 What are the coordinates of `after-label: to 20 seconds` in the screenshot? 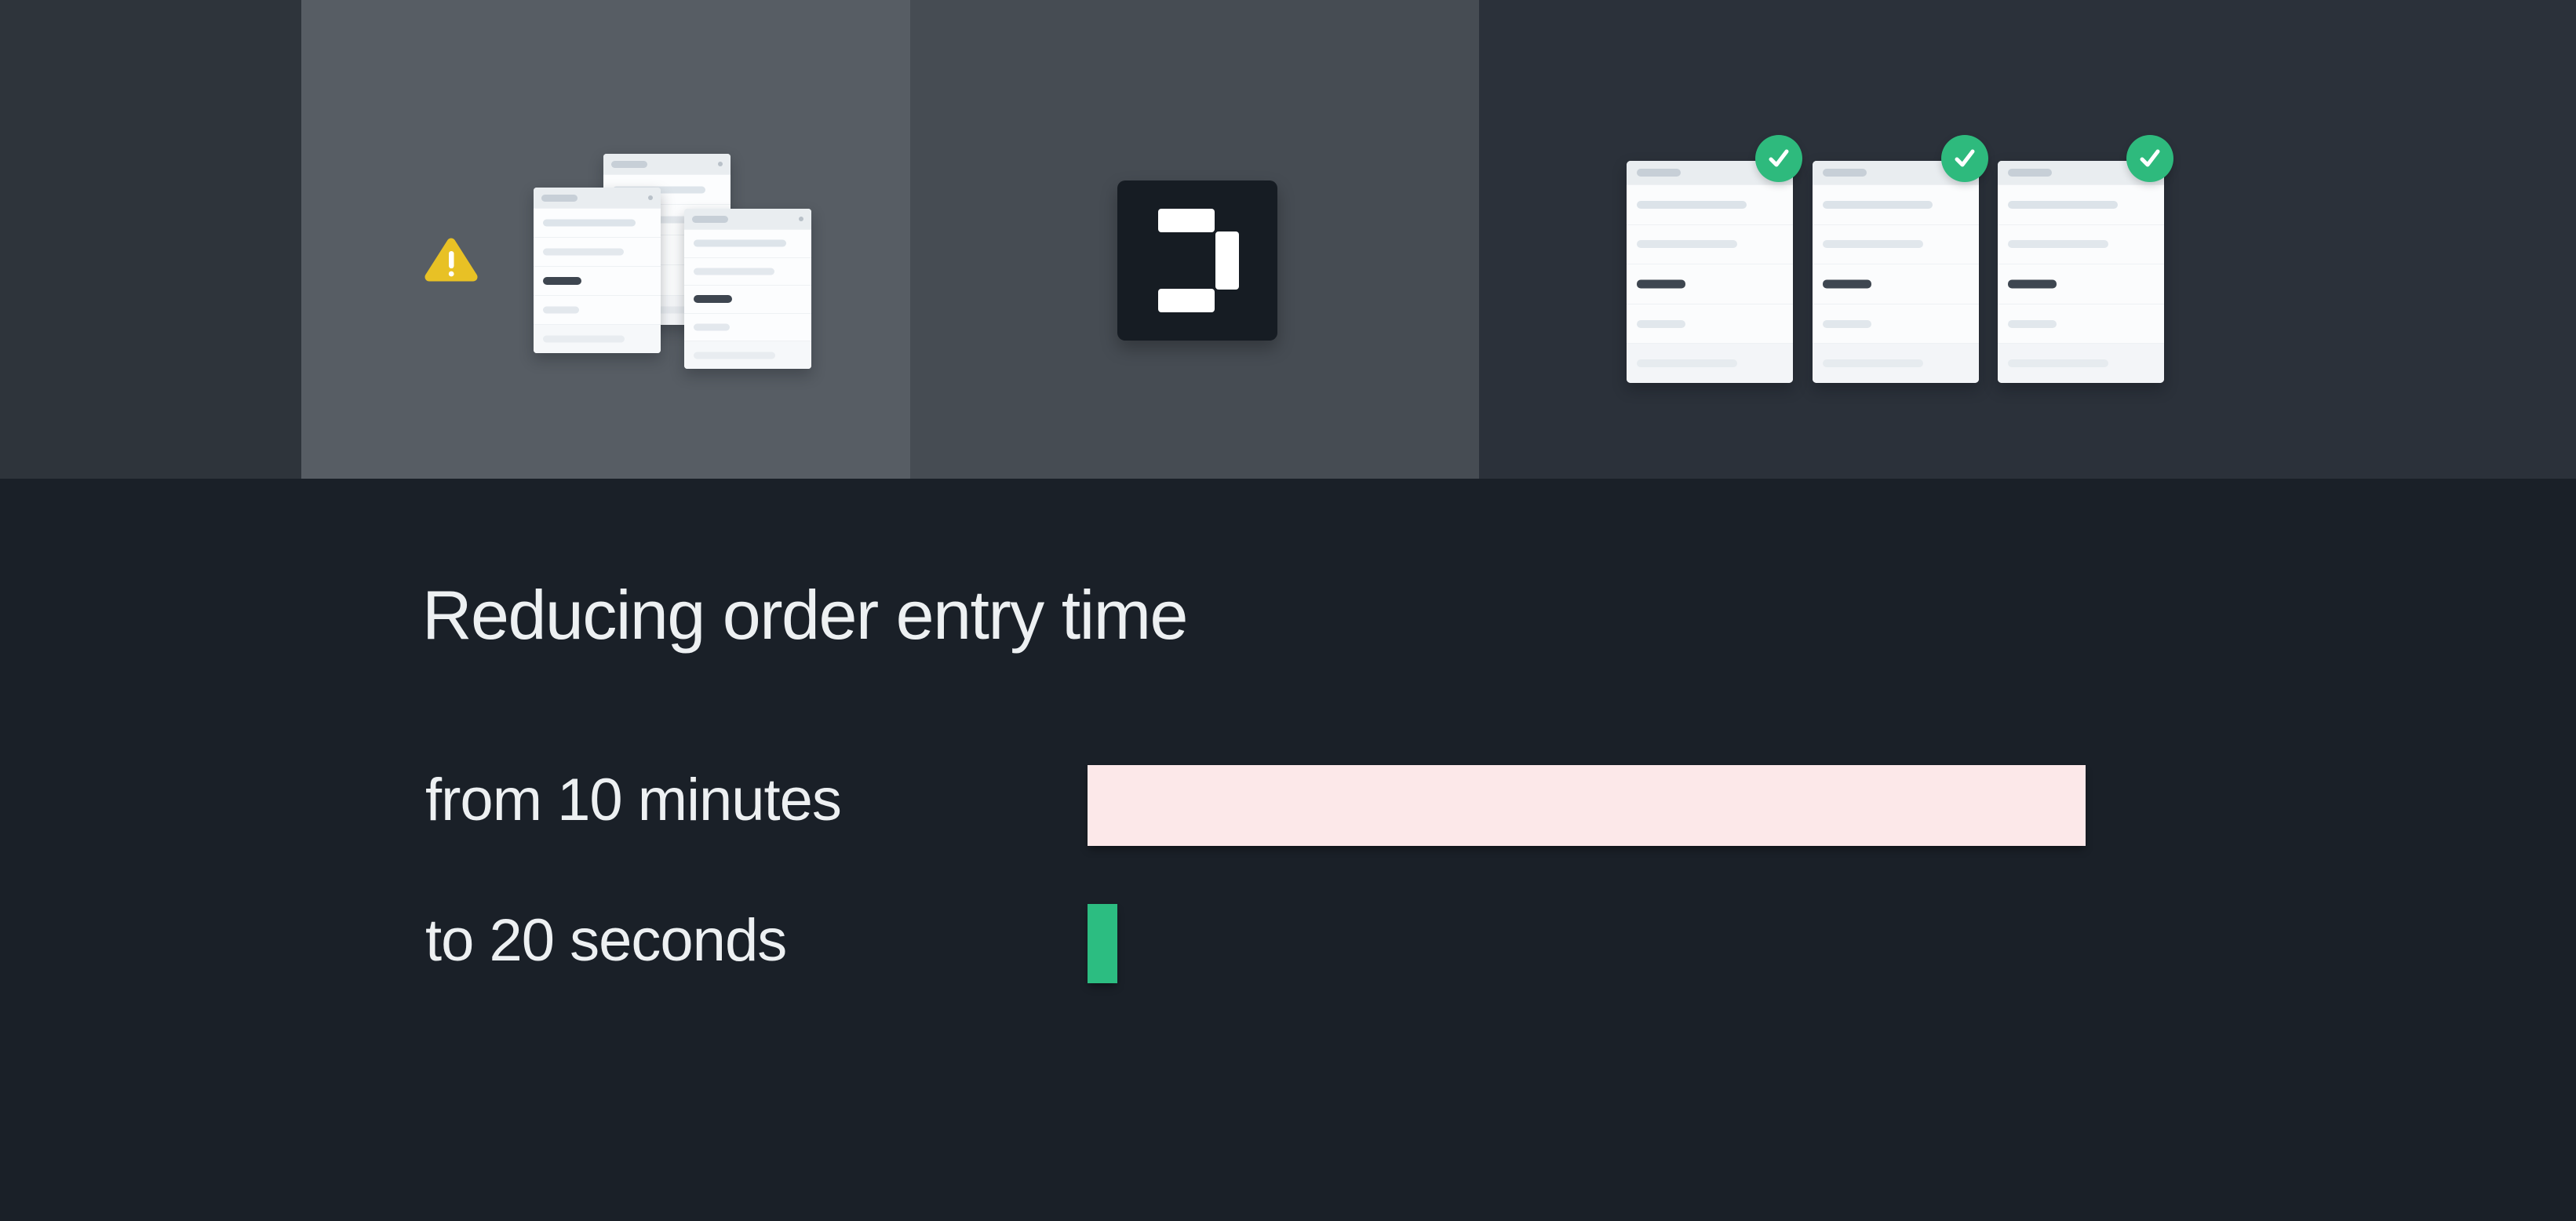 It's located at (606, 940).